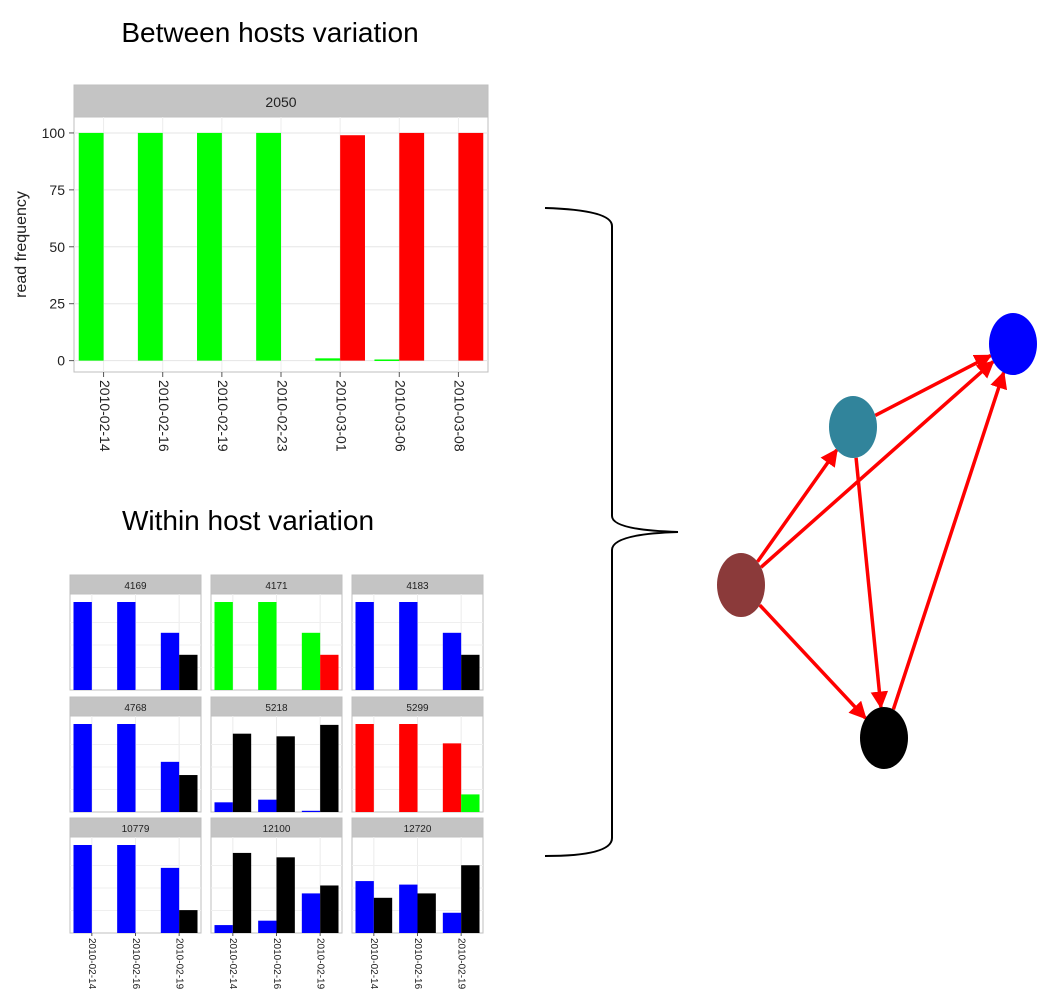 The height and width of the screenshot is (1000, 1044). What do you see at coordinates (61, 361) in the screenshot?
I see `top-ytick-label: 0` at bounding box center [61, 361].